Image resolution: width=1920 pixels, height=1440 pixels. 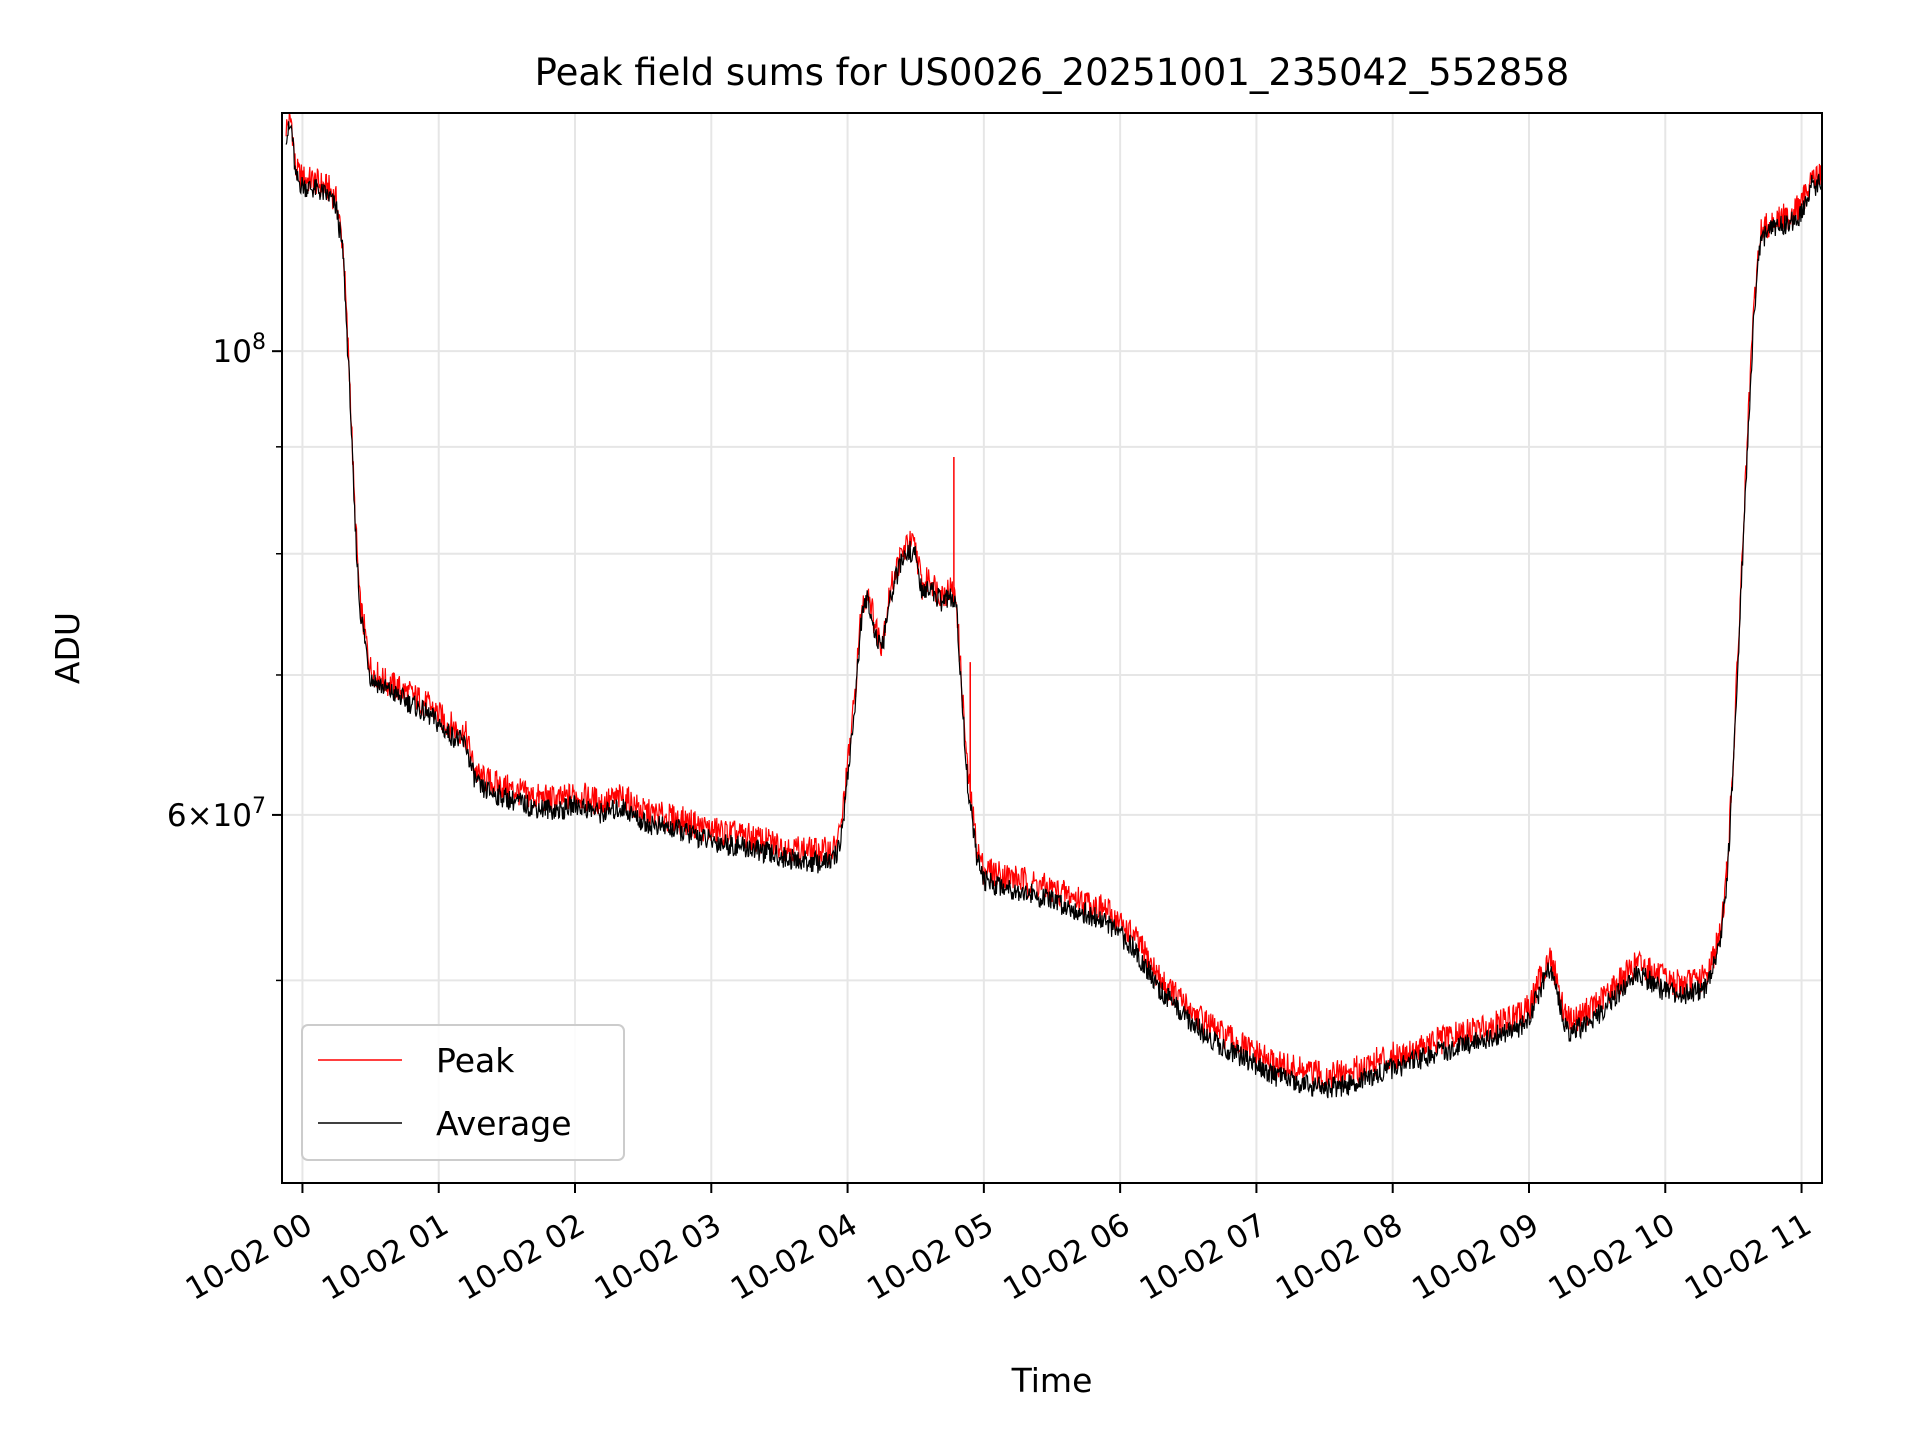 What do you see at coordinates (504, 1123) in the screenshot?
I see `legend-label-average: Average` at bounding box center [504, 1123].